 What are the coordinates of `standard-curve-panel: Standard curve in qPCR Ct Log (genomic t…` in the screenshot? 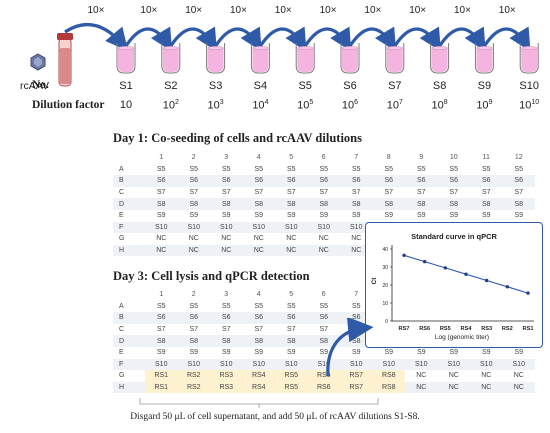 It's located at (454, 285).